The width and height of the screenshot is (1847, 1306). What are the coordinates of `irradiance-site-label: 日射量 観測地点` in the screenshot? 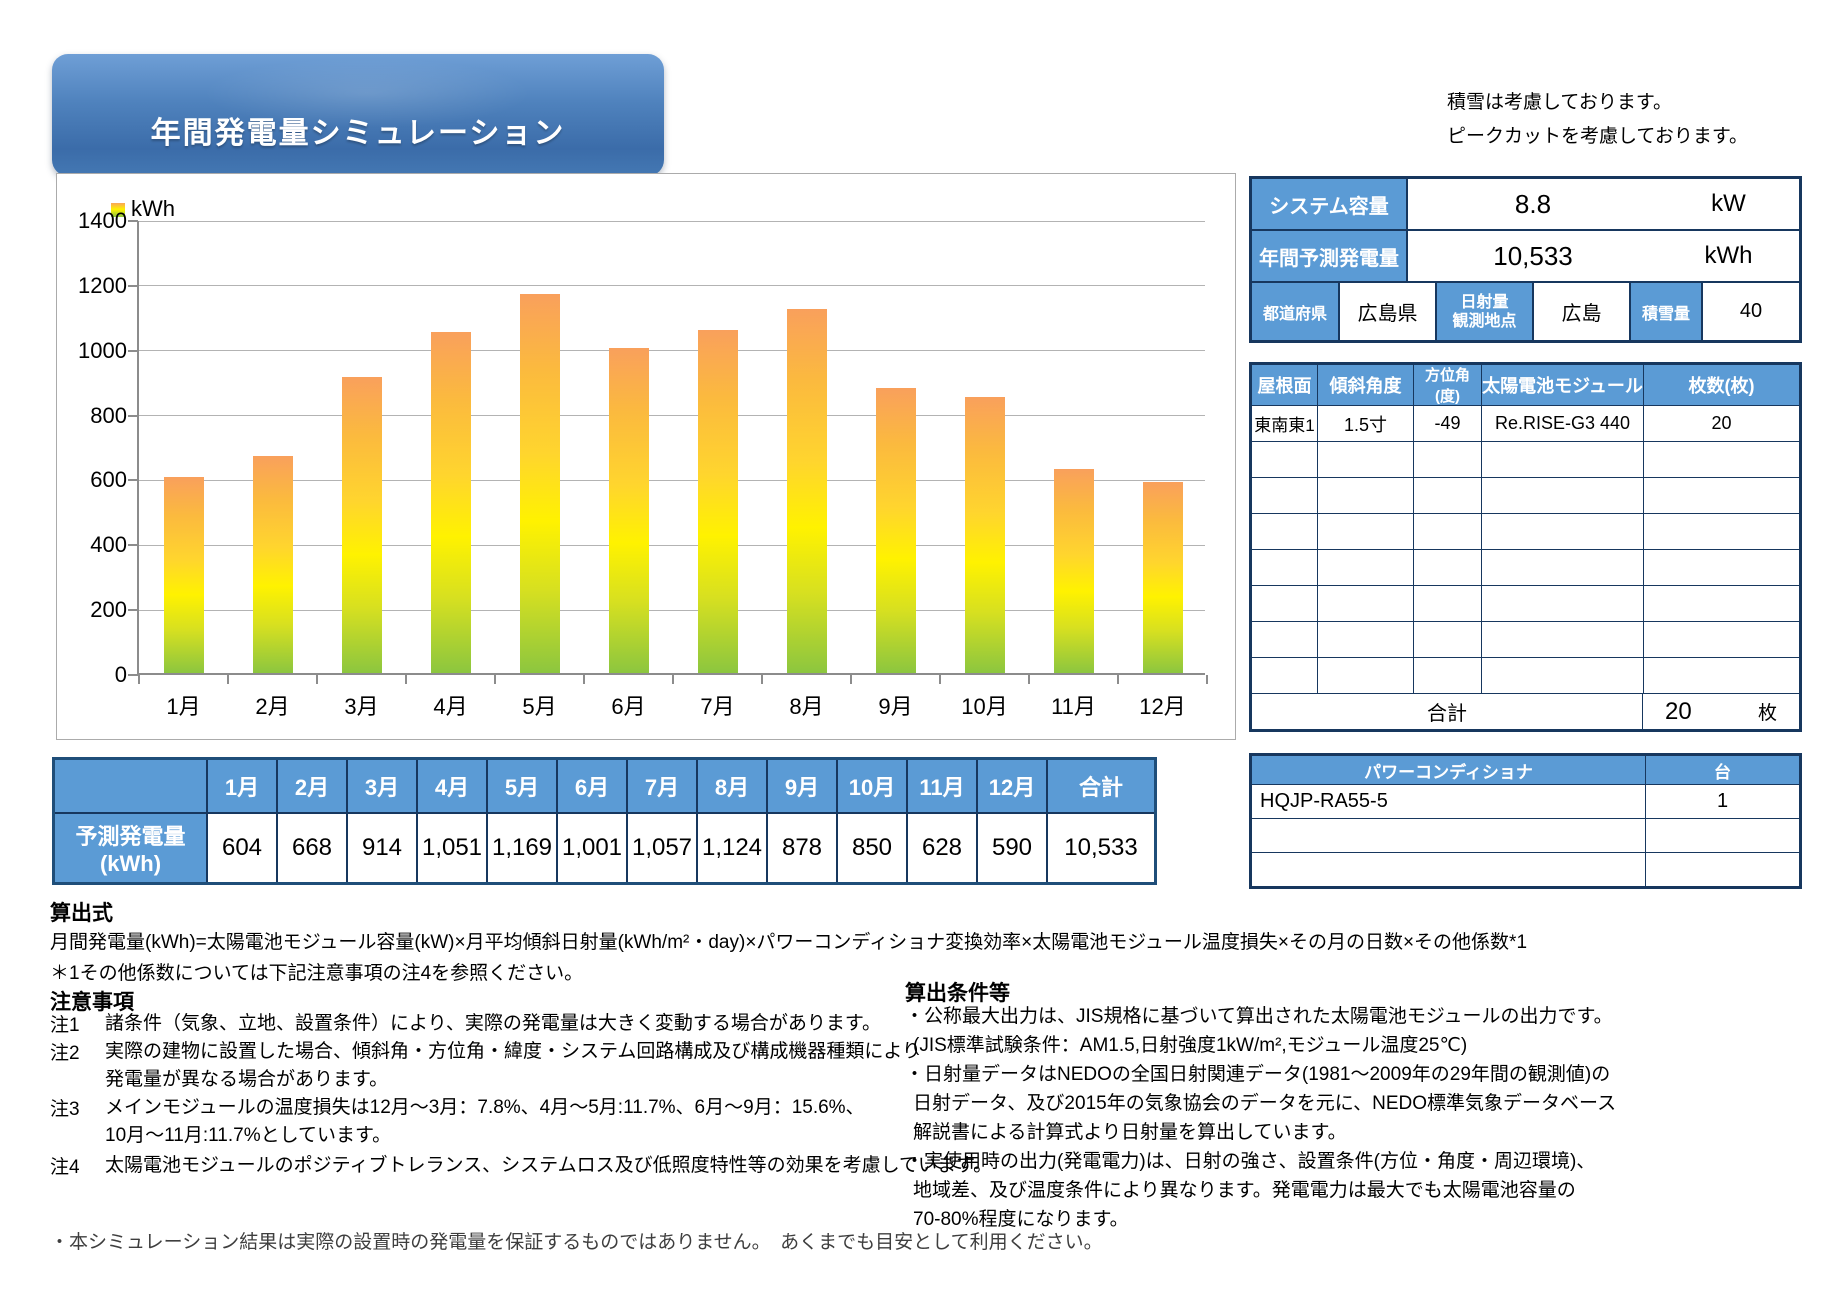 It's located at (1485, 311).